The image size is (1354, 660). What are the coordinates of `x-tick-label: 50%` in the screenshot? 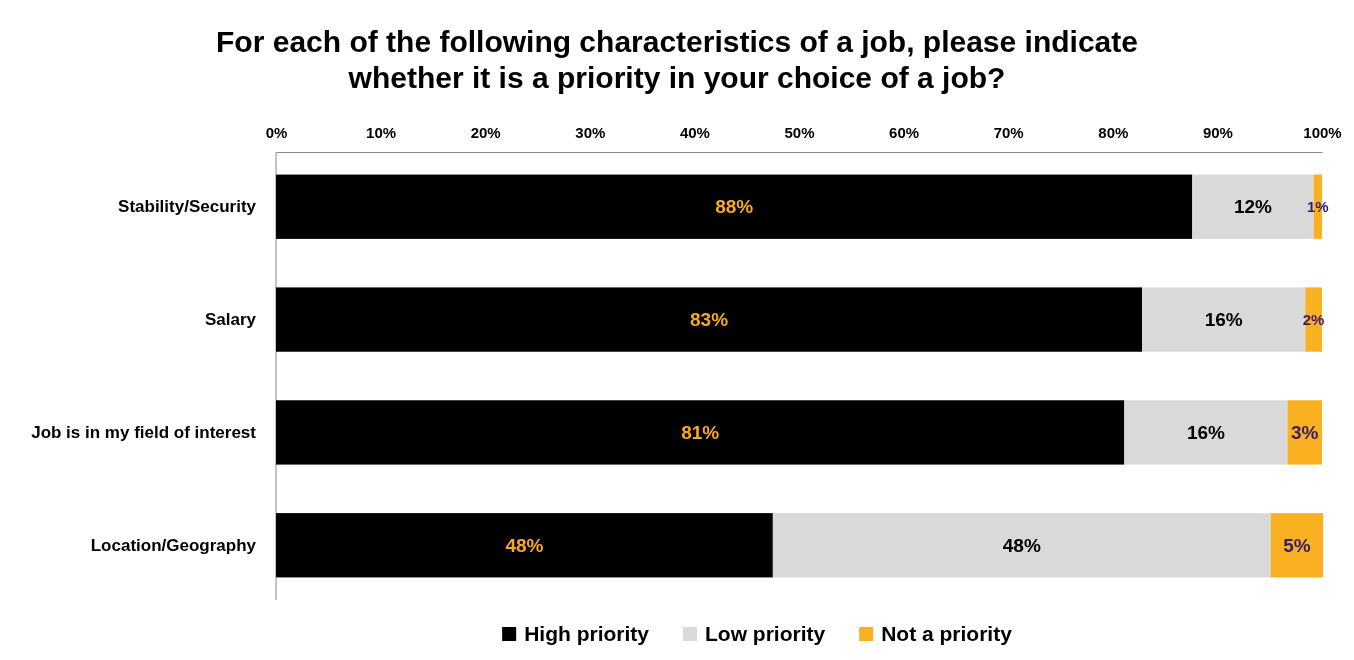 It's located at (799, 132).